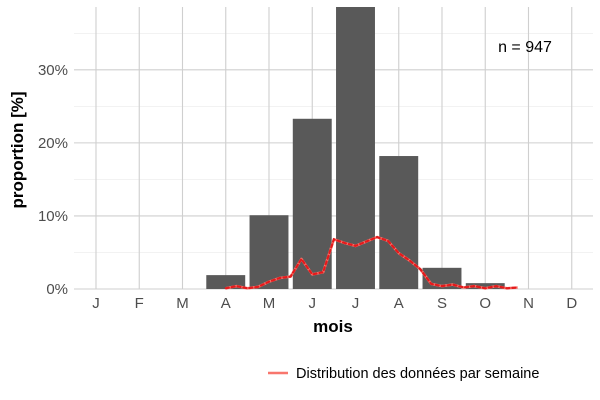 The image size is (600, 400). I want to click on legend: Distribution des données par semaine, so click(403, 374).